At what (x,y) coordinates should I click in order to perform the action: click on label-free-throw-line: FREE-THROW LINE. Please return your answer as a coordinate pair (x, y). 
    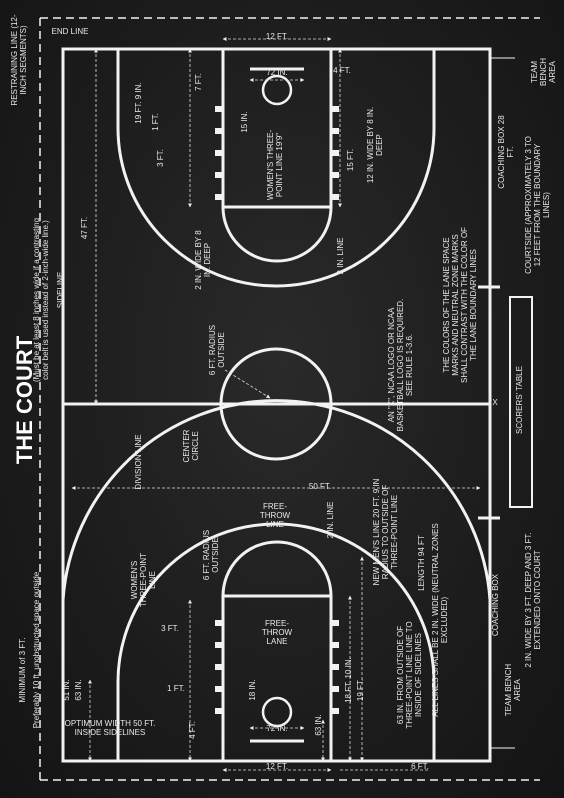
    Looking at the image, I should click on (275, 515).